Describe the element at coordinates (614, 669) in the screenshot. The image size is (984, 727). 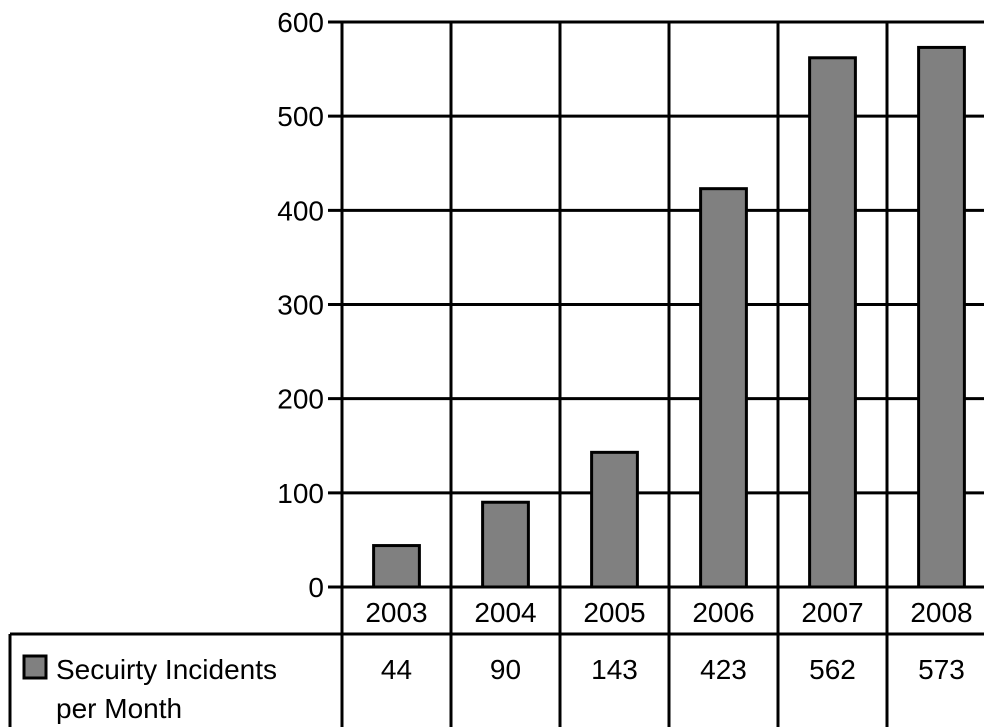
I see `data-label: 143` at that location.